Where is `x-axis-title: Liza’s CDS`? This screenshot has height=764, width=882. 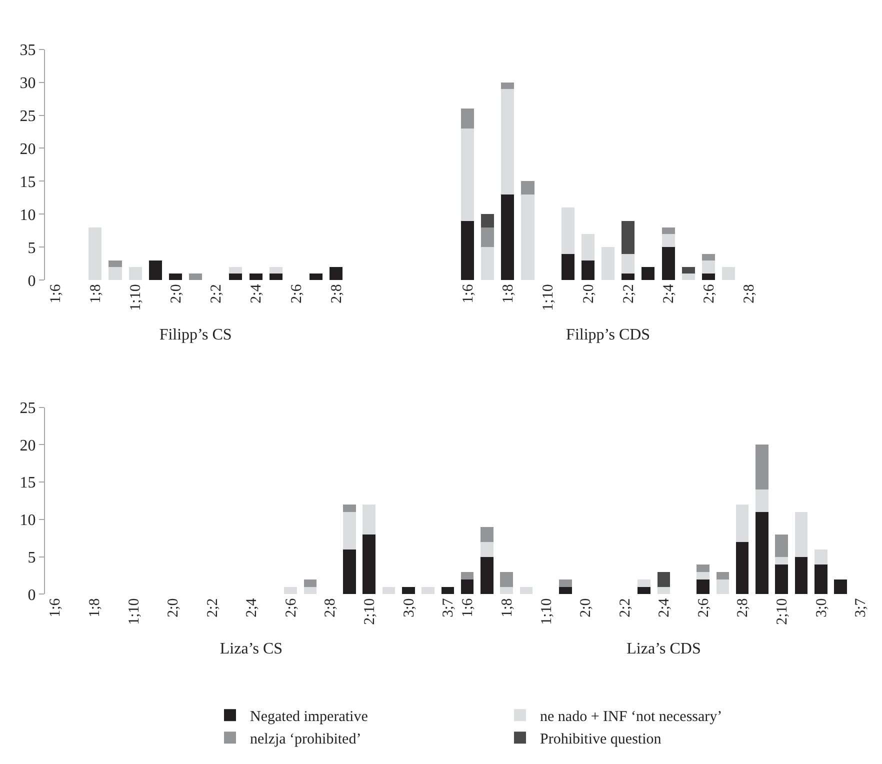
x-axis-title: Liza’s CDS is located at coordinates (663, 649).